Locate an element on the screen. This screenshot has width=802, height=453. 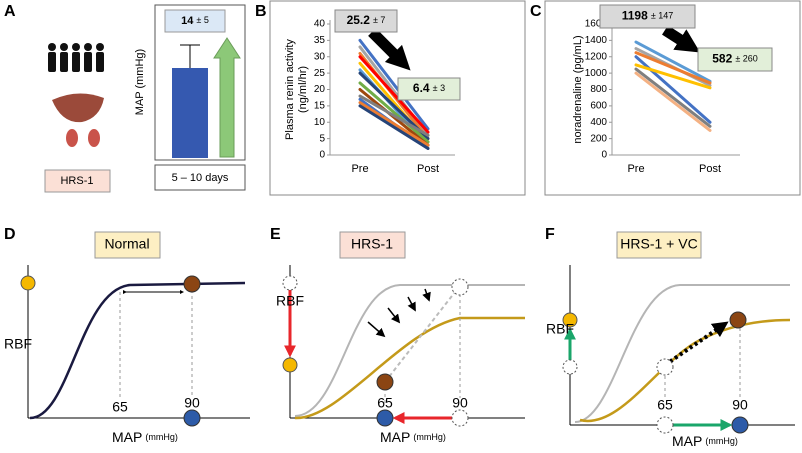
y-tick-label: 35 is located at coordinates (320, 40).